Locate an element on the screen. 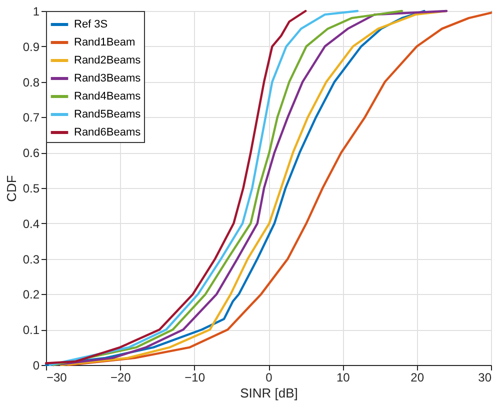 The image size is (503, 405). legend-label: Ref 3S is located at coordinates (91, 24).